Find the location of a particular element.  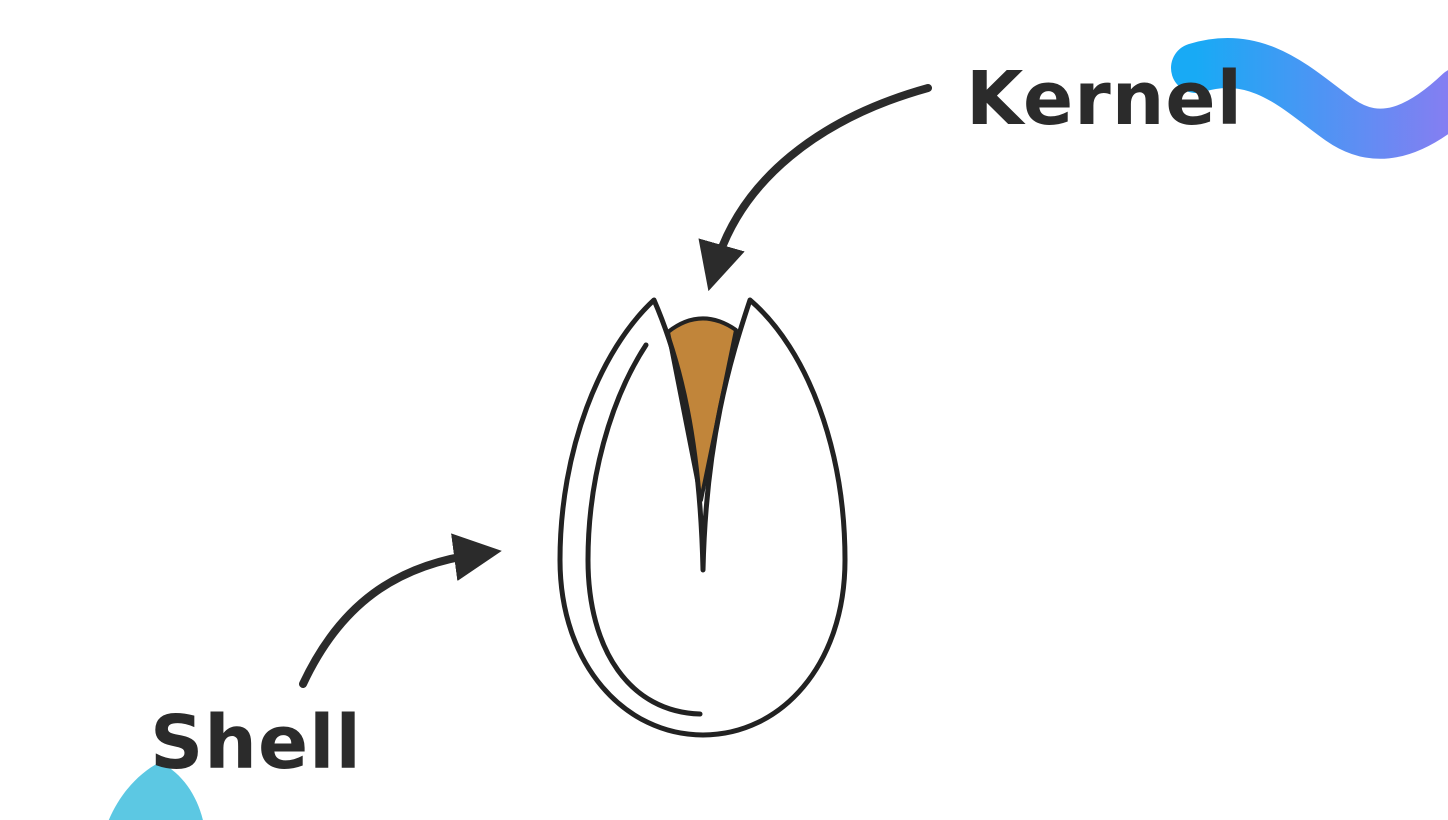

shell-outline is located at coordinates (702, 517).